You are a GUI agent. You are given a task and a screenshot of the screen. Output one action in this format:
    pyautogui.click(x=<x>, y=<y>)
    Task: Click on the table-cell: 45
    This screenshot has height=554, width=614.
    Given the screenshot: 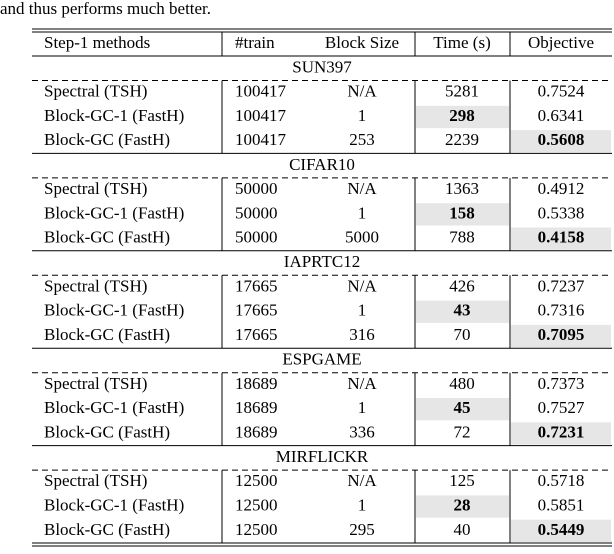 What is the action you would take?
    pyautogui.click(x=462, y=407)
    